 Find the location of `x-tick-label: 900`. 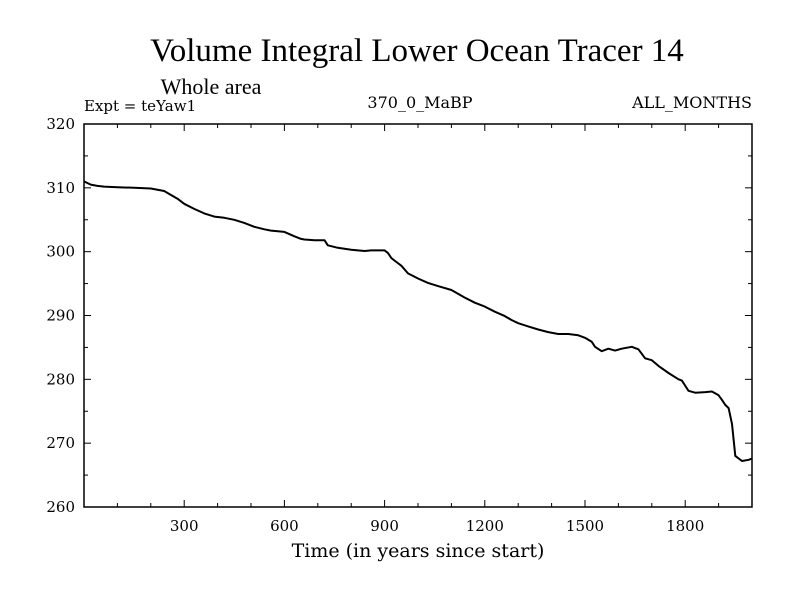

x-tick-label: 900 is located at coordinates (384, 526).